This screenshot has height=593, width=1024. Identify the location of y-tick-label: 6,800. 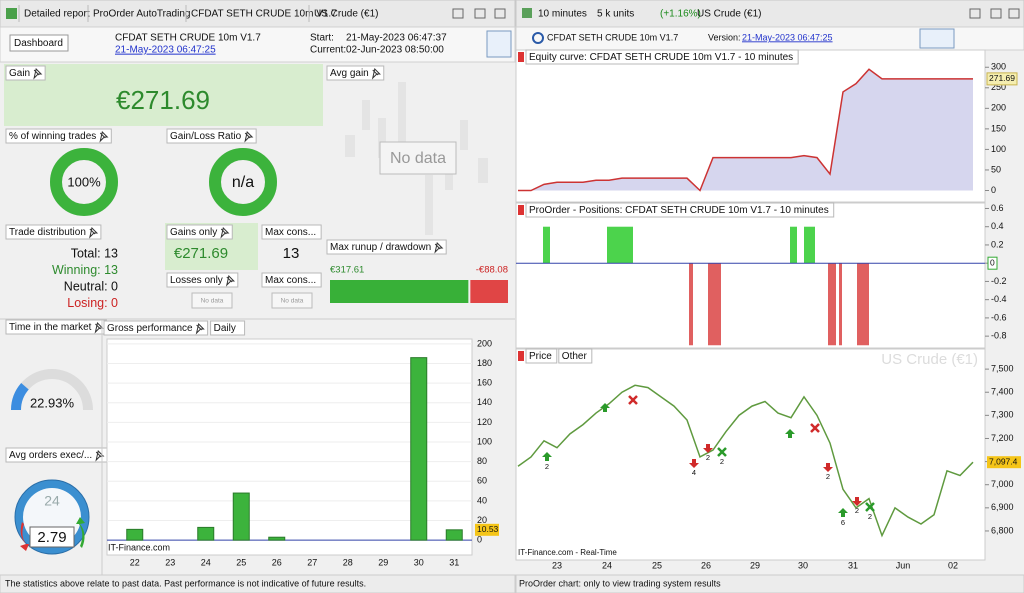
(1002, 530).